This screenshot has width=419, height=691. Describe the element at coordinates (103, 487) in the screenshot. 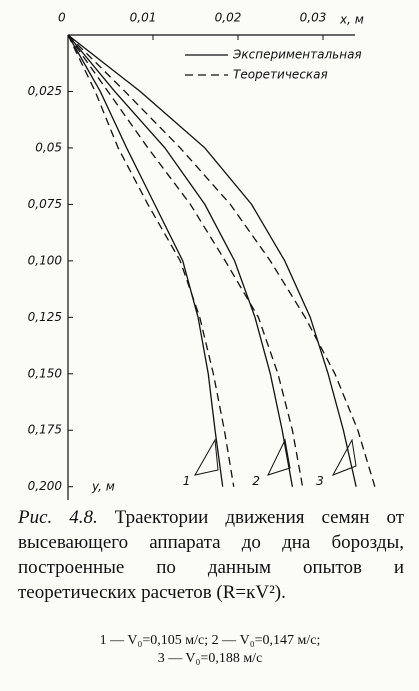

I see `y-axis-label: y, м` at that location.